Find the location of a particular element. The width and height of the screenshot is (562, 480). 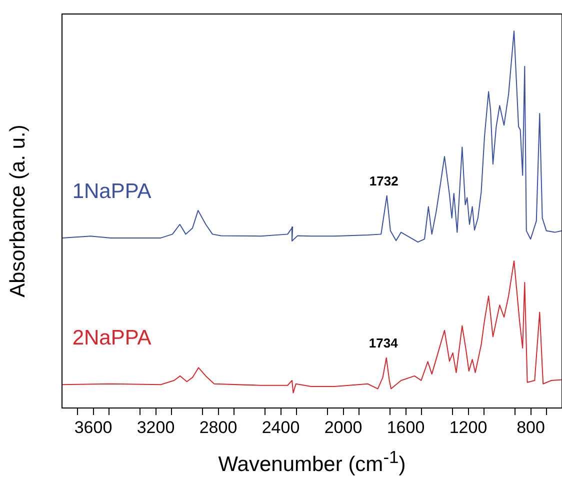

annotation: 1734 is located at coordinates (383, 342).